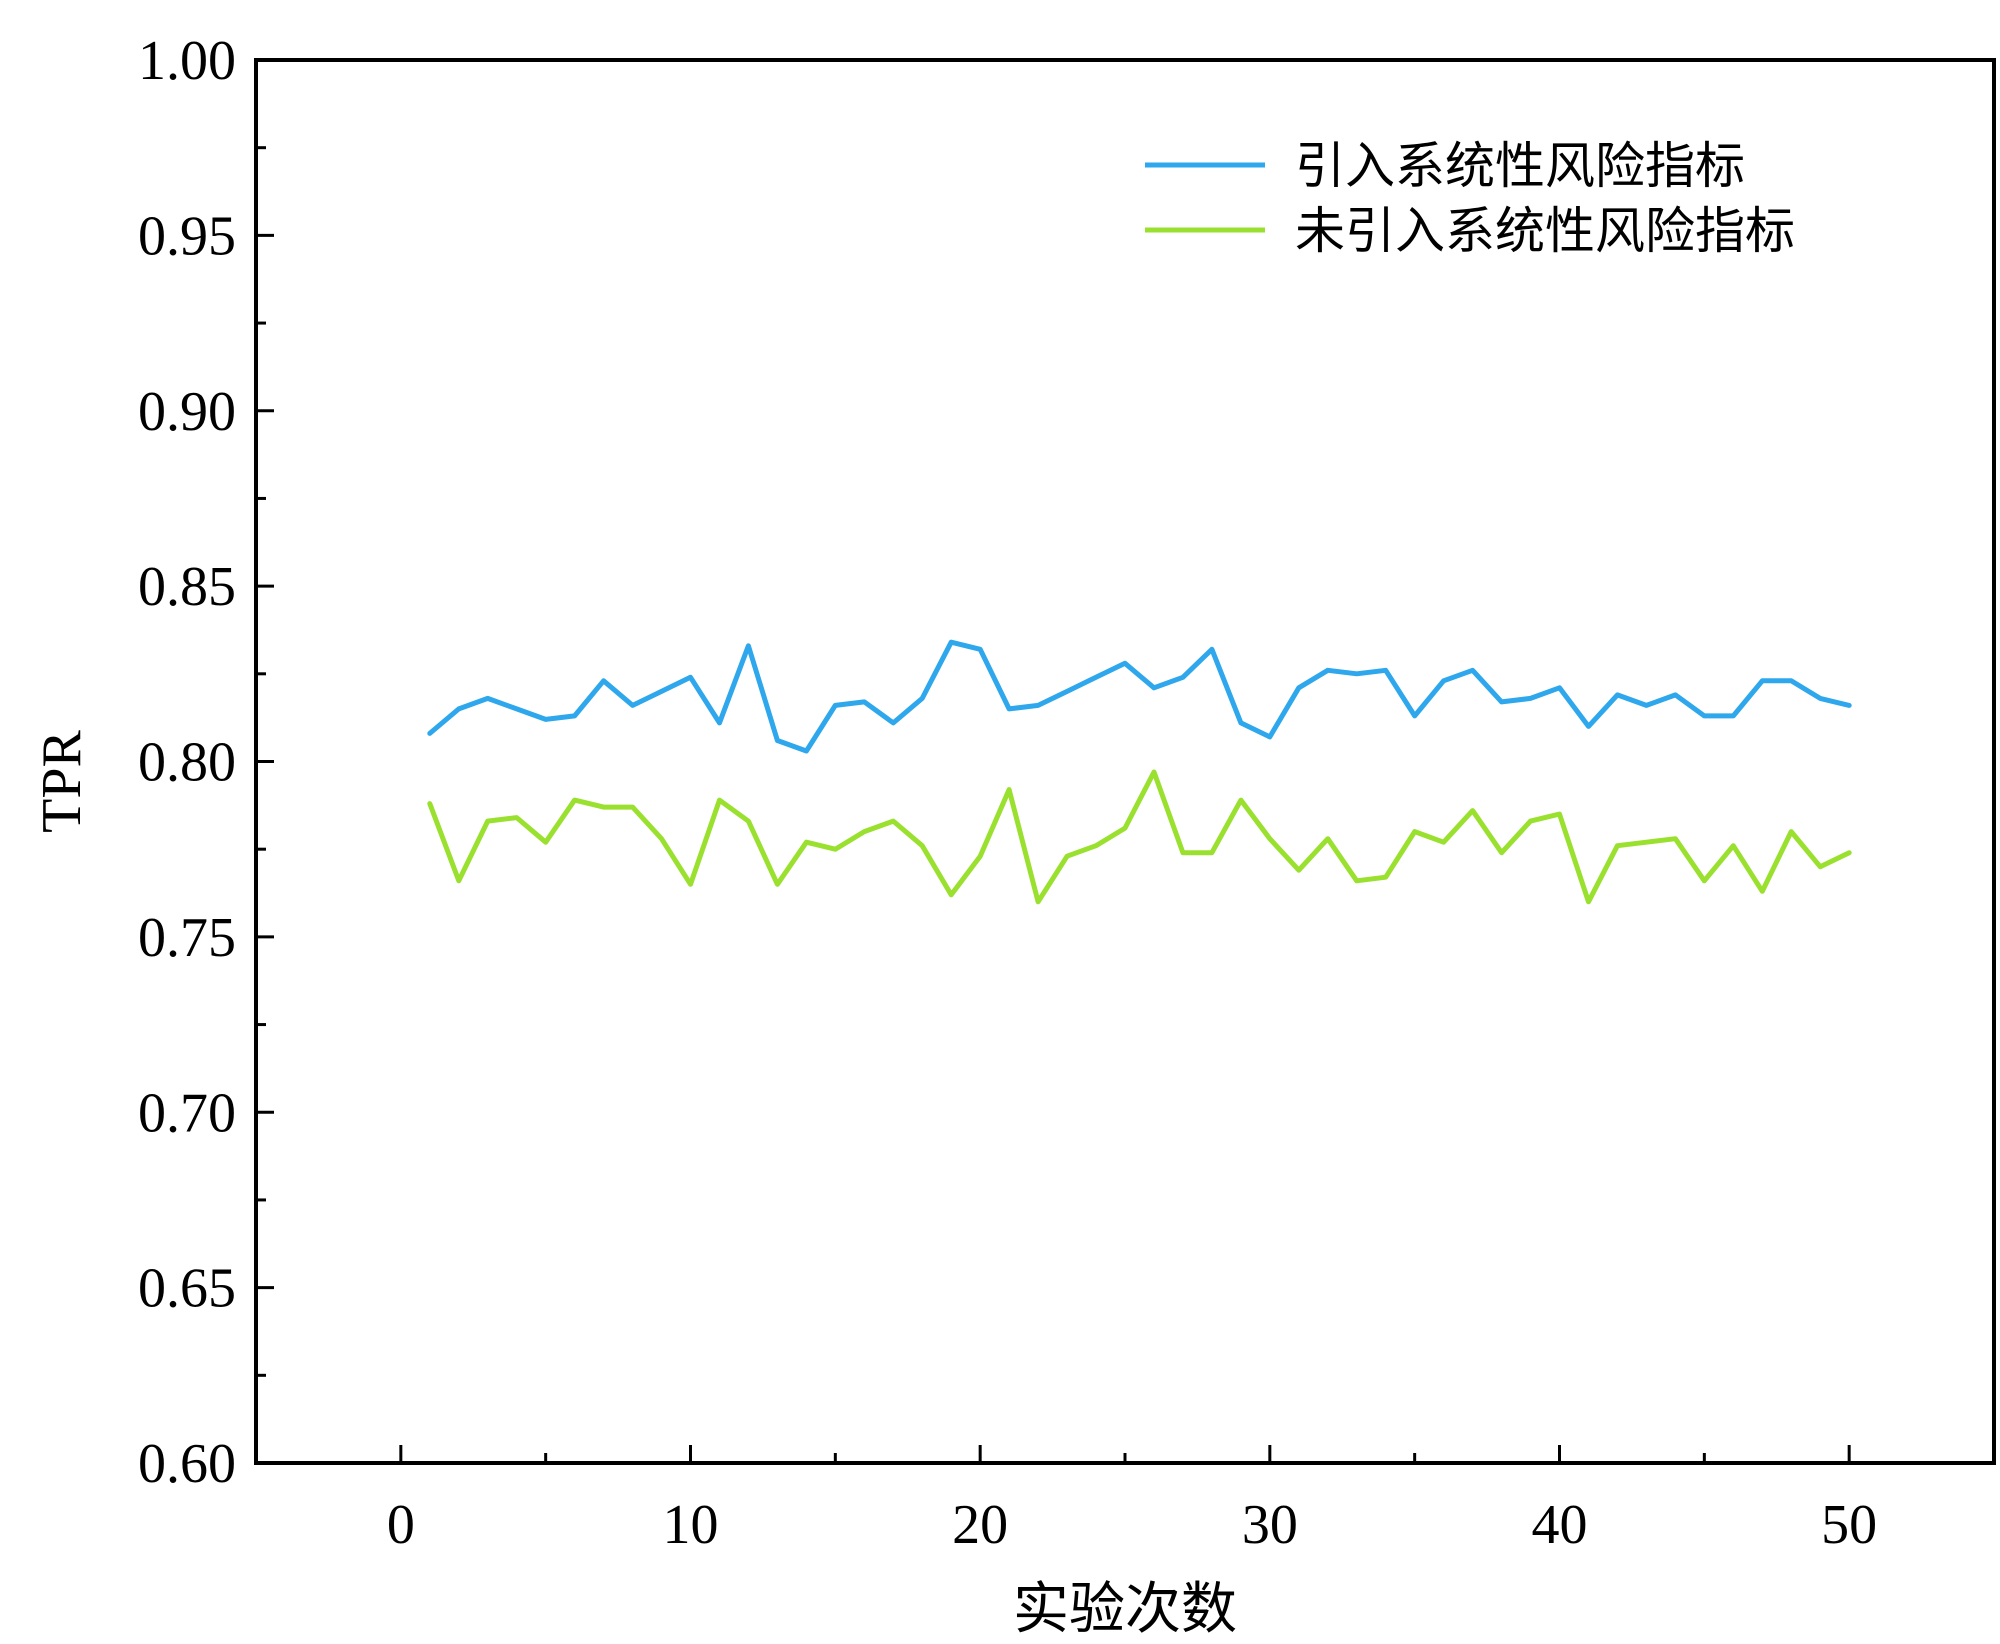  Describe the element at coordinates (401, 1525) in the screenshot. I see `x-tick-label: 0` at that location.